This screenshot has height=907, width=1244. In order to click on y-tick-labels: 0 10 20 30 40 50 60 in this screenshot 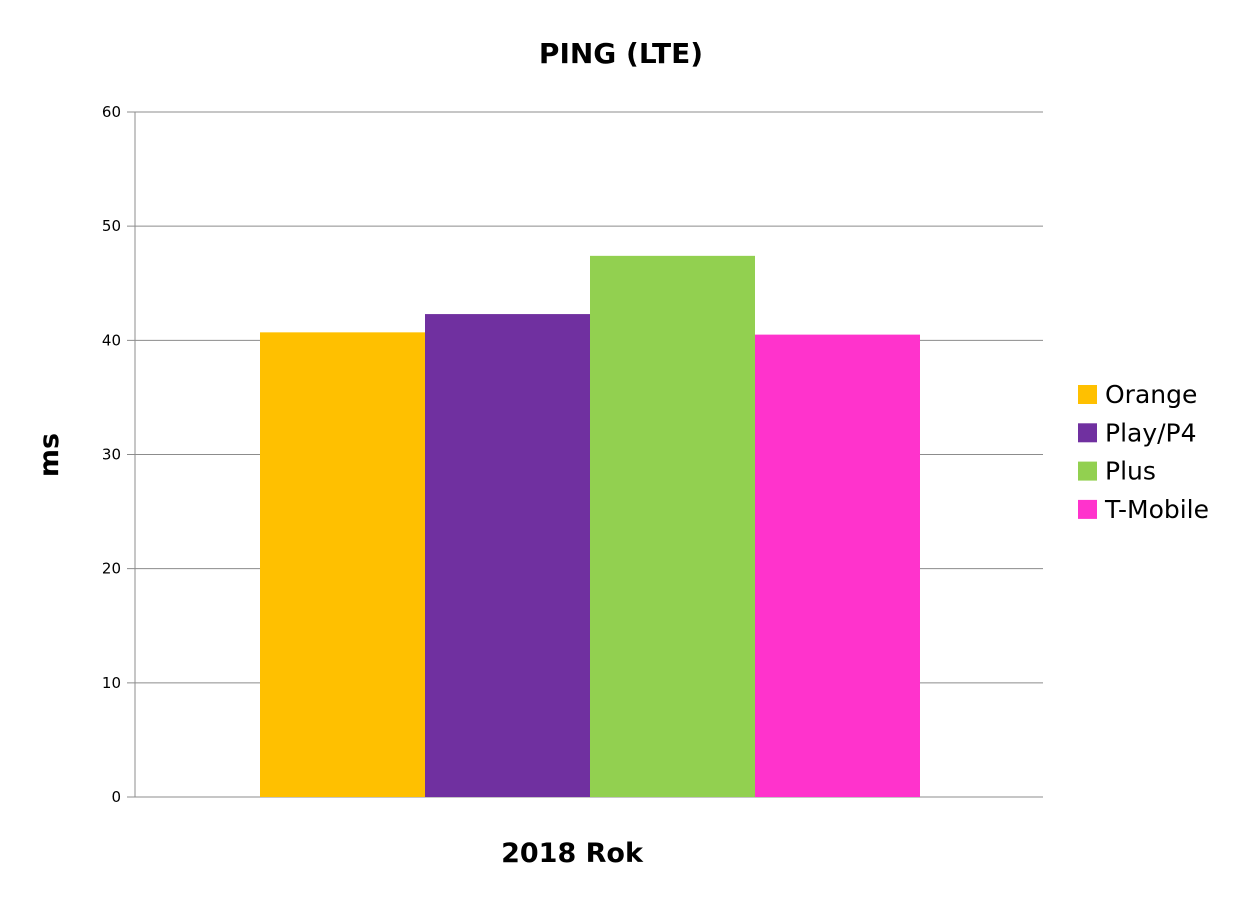, I will do `click(111, 454)`.